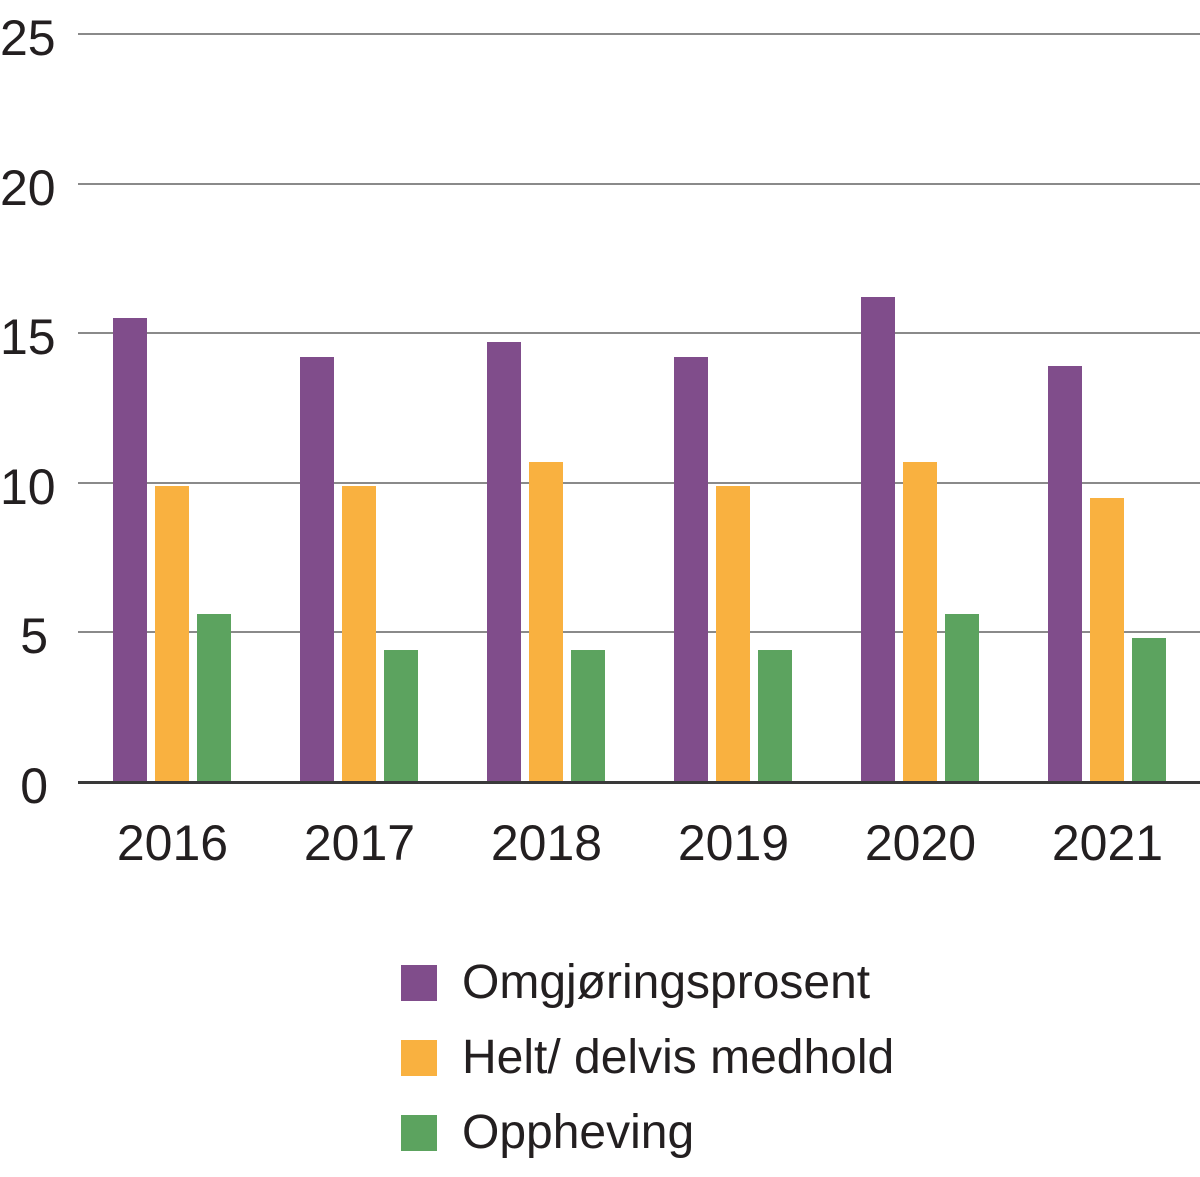 The height and width of the screenshot is (1177, 1200). What do you see at coordinates (419, 1057) in the screenshot?
I see `legend-swatch-helt-delvis-medhold-icon` at bounding box center [419, 1057].